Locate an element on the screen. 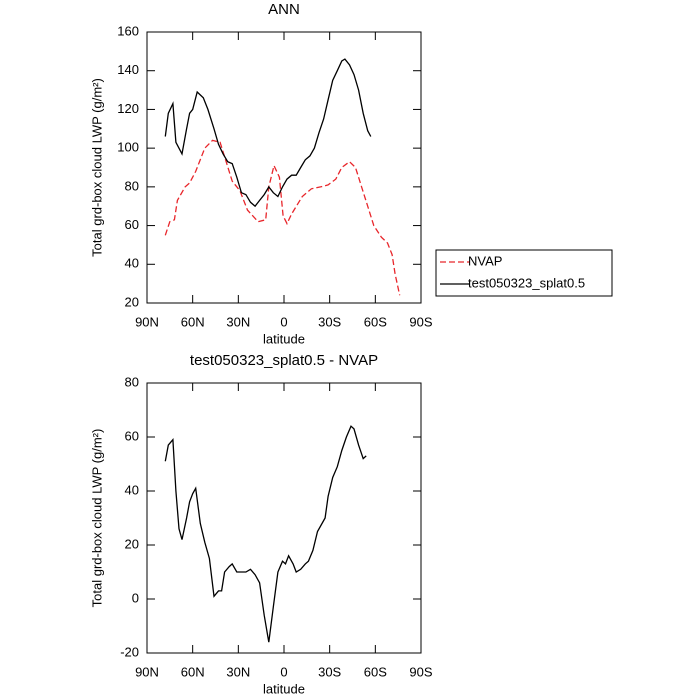 Image resolution: width=700 pixels, height=700 pixels. chart-title: ANN is located at coordinates (284, 9).